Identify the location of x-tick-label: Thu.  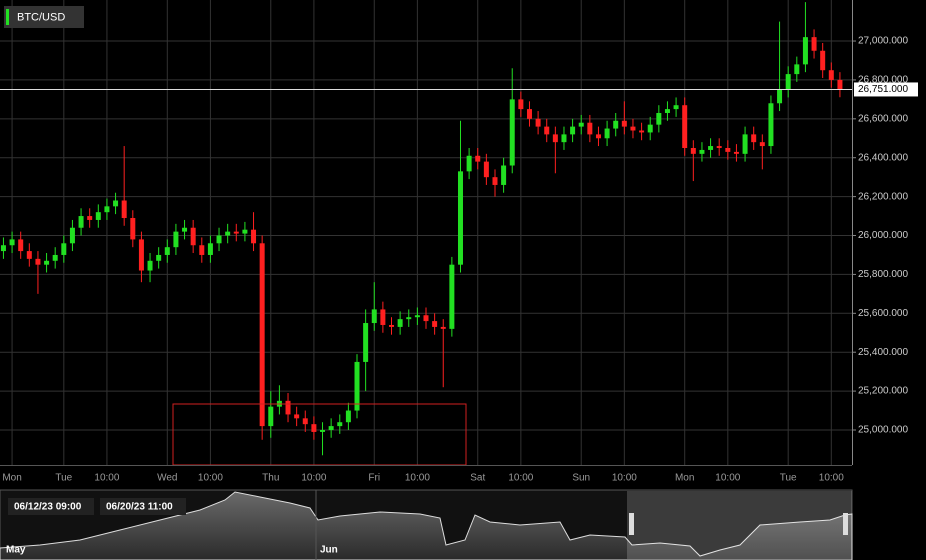
(270, 478).